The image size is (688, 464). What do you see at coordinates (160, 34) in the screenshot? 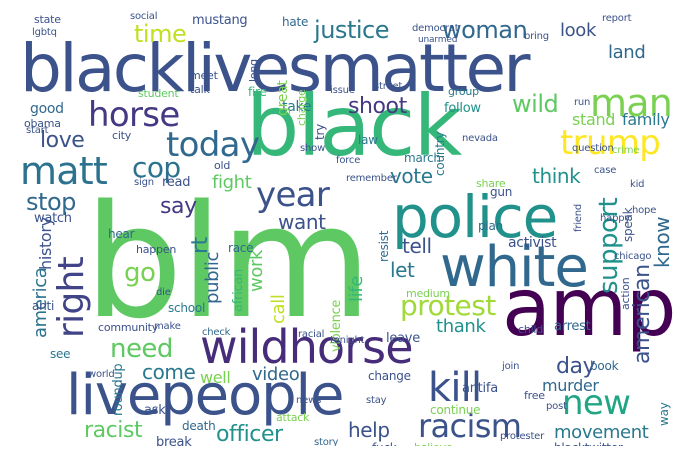
I see `cloud-word: time` at bounding box center [160, 34].